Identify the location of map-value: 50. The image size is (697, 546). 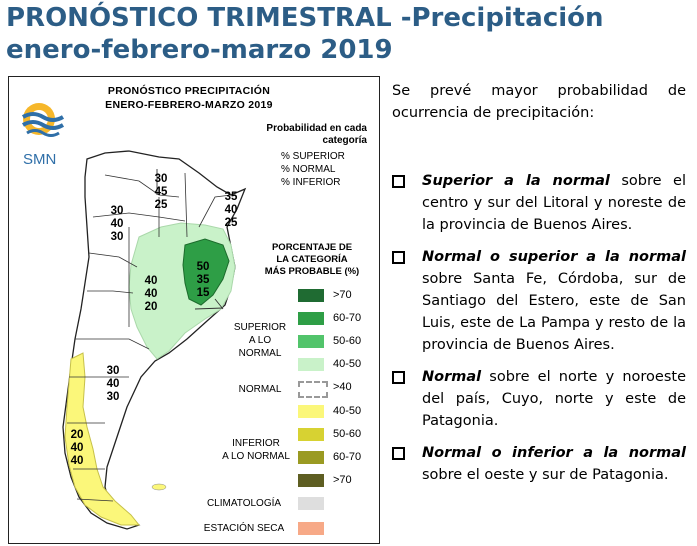
(203, 267).